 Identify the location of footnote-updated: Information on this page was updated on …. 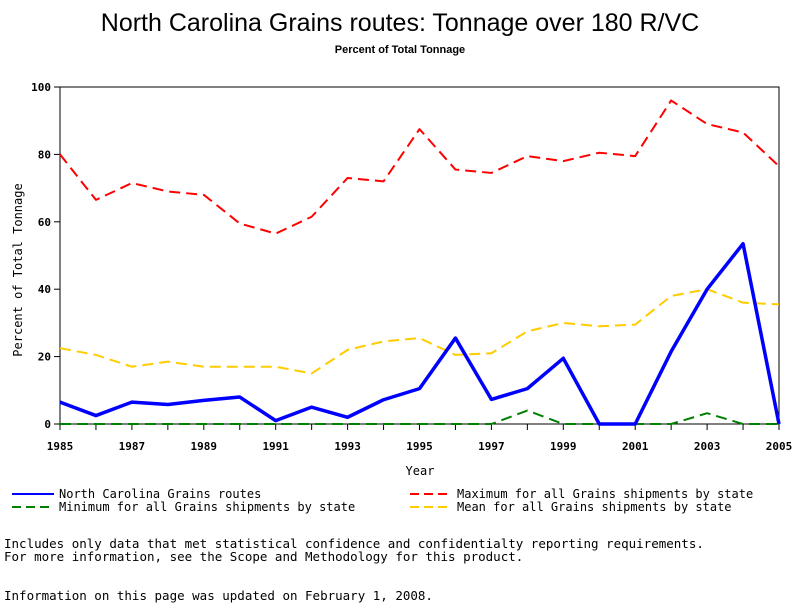
(218, 595).